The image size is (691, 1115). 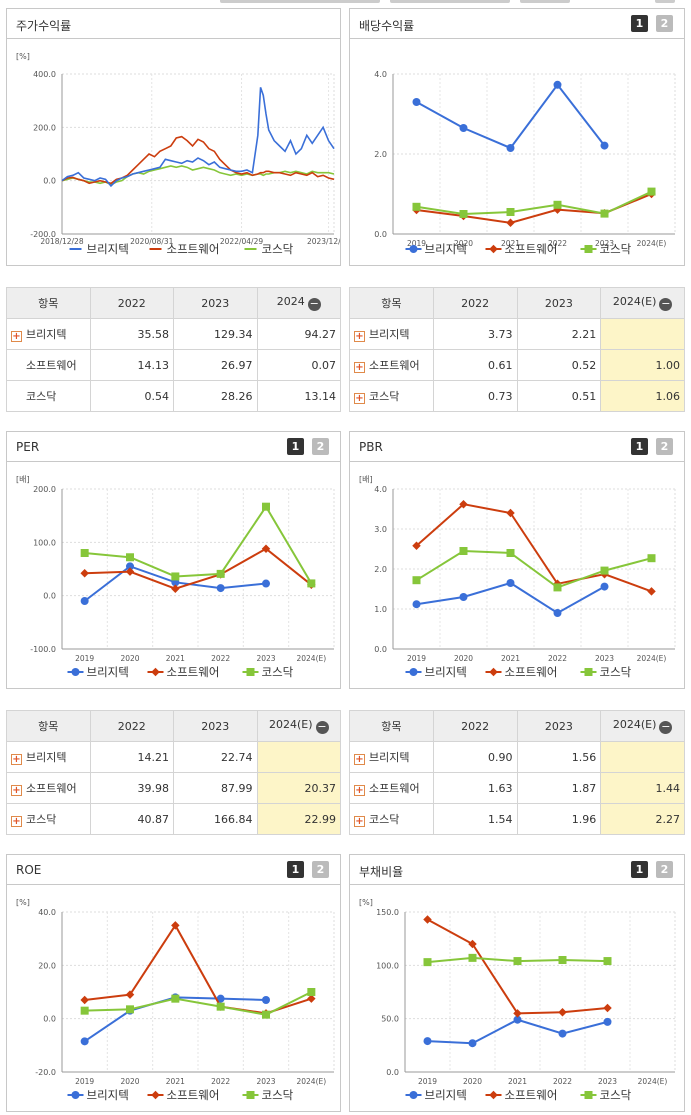 What do you see at coordinates (131, 303) in the screenshot?
I see `column-header: 2022` at bounding box center [131, 303].